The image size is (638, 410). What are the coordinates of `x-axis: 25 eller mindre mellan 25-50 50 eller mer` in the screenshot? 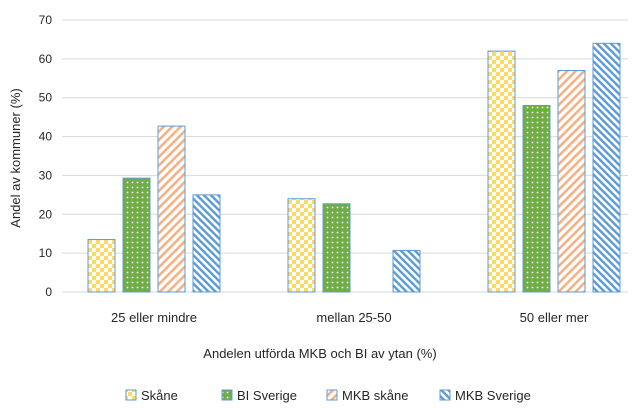 It's located at (350, 317).